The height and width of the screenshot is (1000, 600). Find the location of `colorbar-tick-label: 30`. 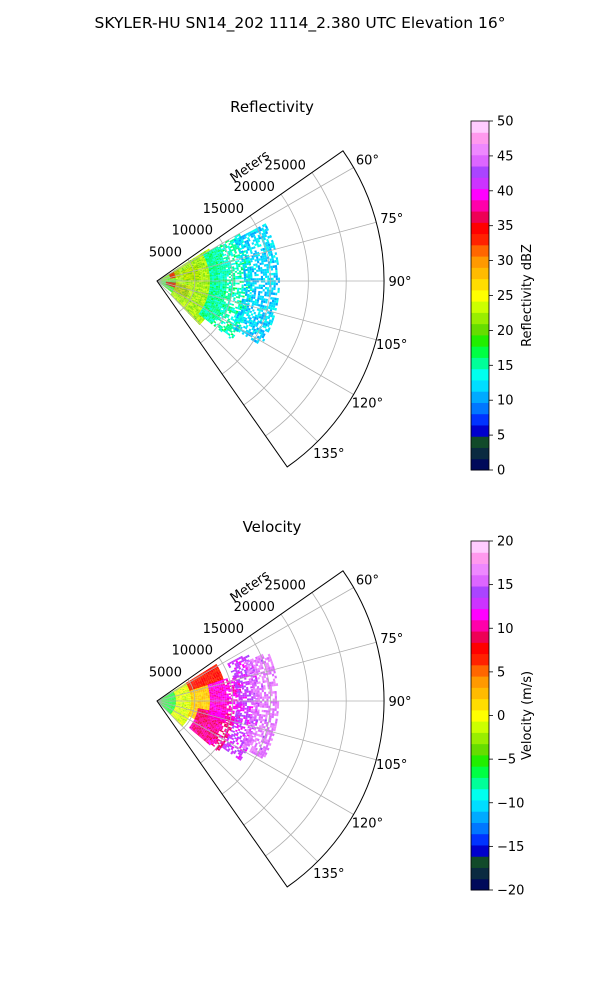

colorbar-tick-label: 30 is located at coordinates (505, 261).